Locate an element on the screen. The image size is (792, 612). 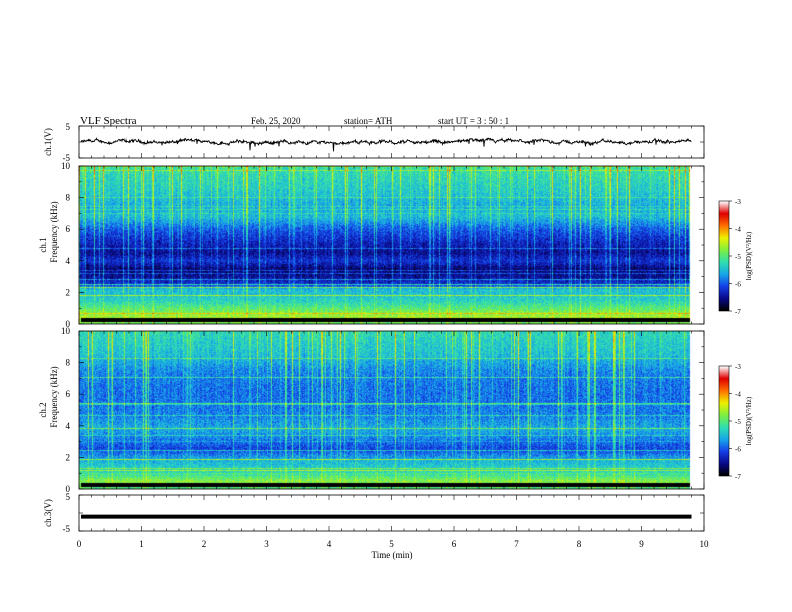
x-tick-label: 2 is located at coordinates (204, 544).